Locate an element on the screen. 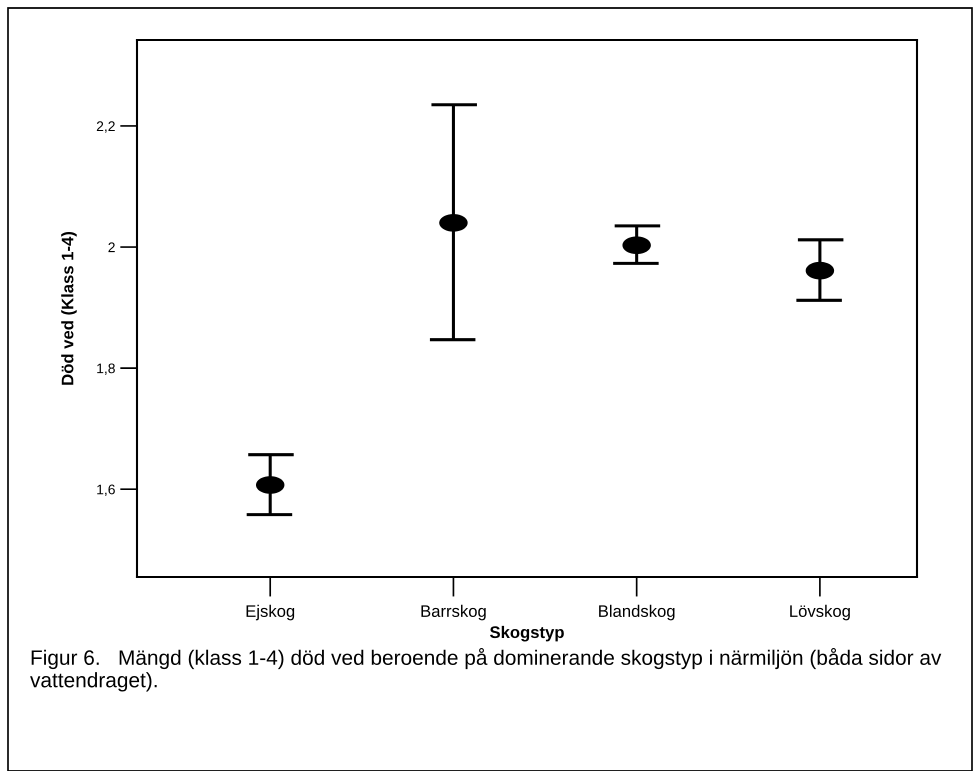  y-axis-title: Död ved (Klass 1-4) is located at coordinates (69, 308).